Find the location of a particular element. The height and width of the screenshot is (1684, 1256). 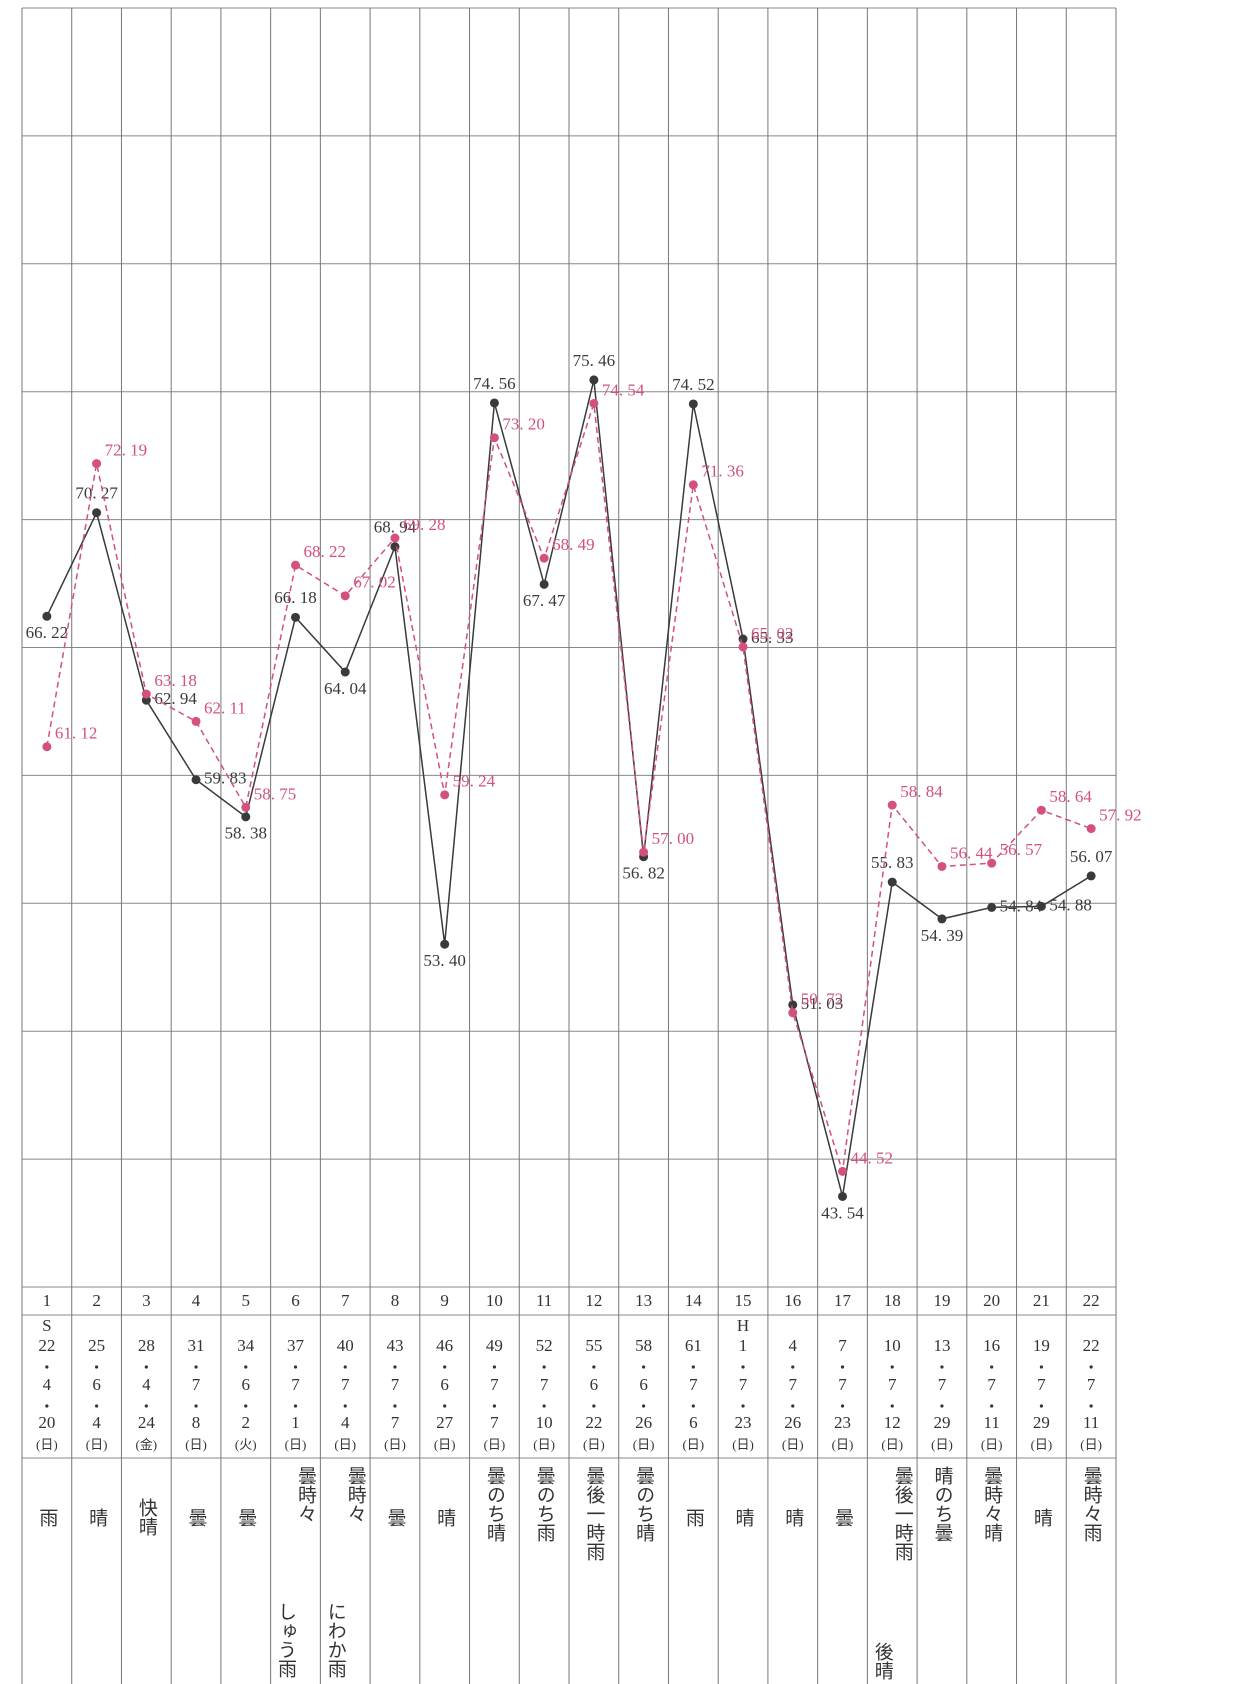

day-label: 1 is located at coordinates (295, 1422).